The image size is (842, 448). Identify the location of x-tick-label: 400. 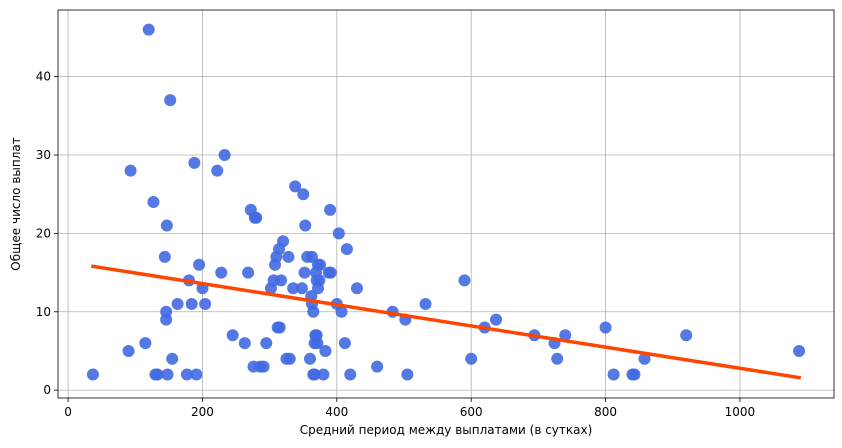
(336, 412).